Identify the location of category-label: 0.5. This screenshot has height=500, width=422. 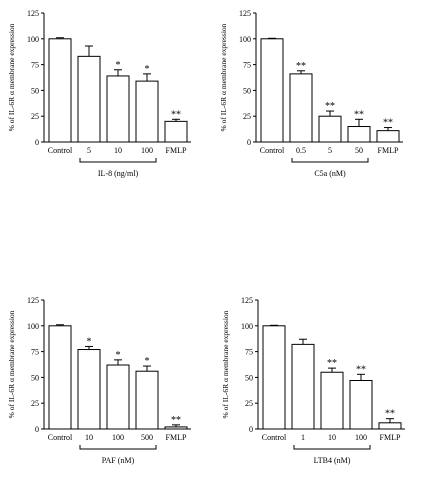
(301, 150).